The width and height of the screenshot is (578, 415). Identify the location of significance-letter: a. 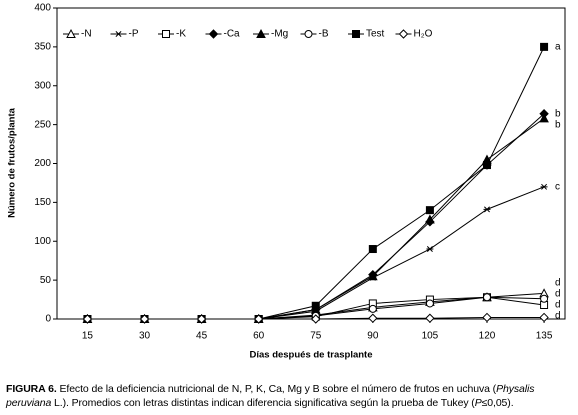
(558, 47).